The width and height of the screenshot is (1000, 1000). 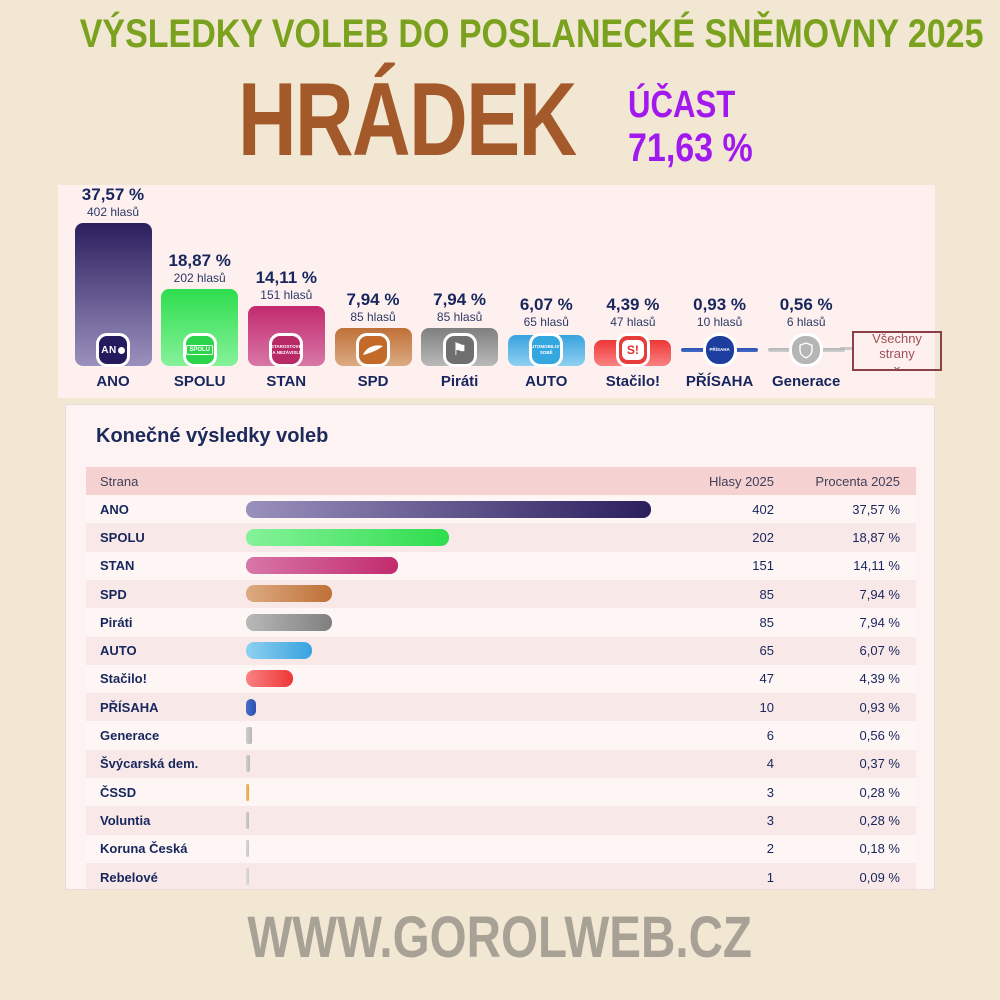 I want to click on spd-party-icon, so click(x=373, y=350).